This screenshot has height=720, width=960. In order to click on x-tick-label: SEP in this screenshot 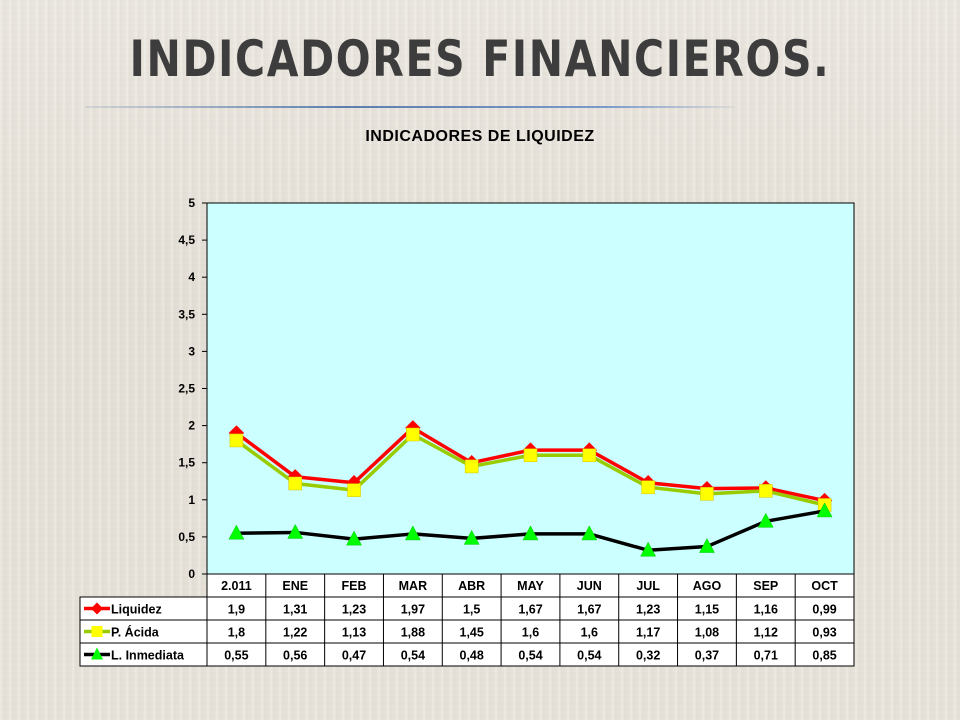, I will do `click(765, 586)`.